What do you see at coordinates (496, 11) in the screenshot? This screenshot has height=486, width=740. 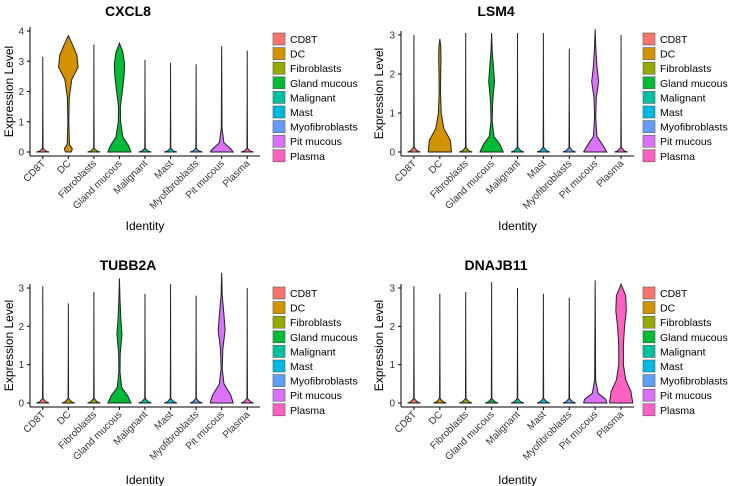 I see `chart-title: LSM4` at bounding box center [496, 11].